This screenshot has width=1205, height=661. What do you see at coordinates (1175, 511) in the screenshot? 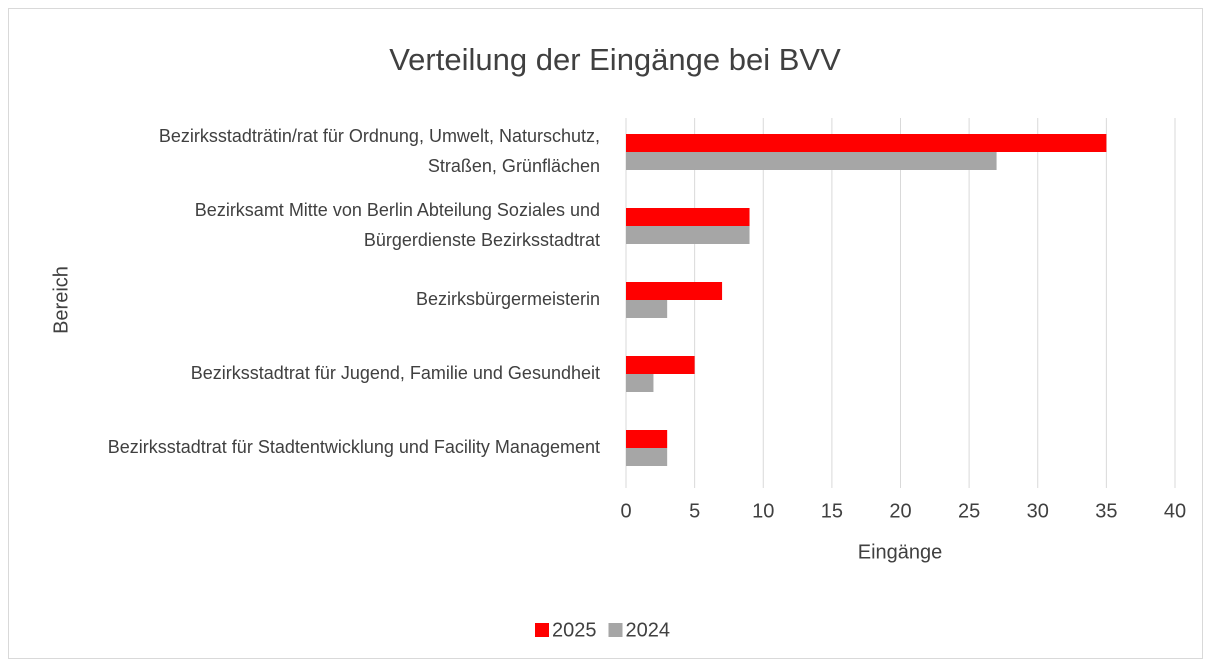
I see `x-tick-label: 40` at bounding box center [1175, 511].